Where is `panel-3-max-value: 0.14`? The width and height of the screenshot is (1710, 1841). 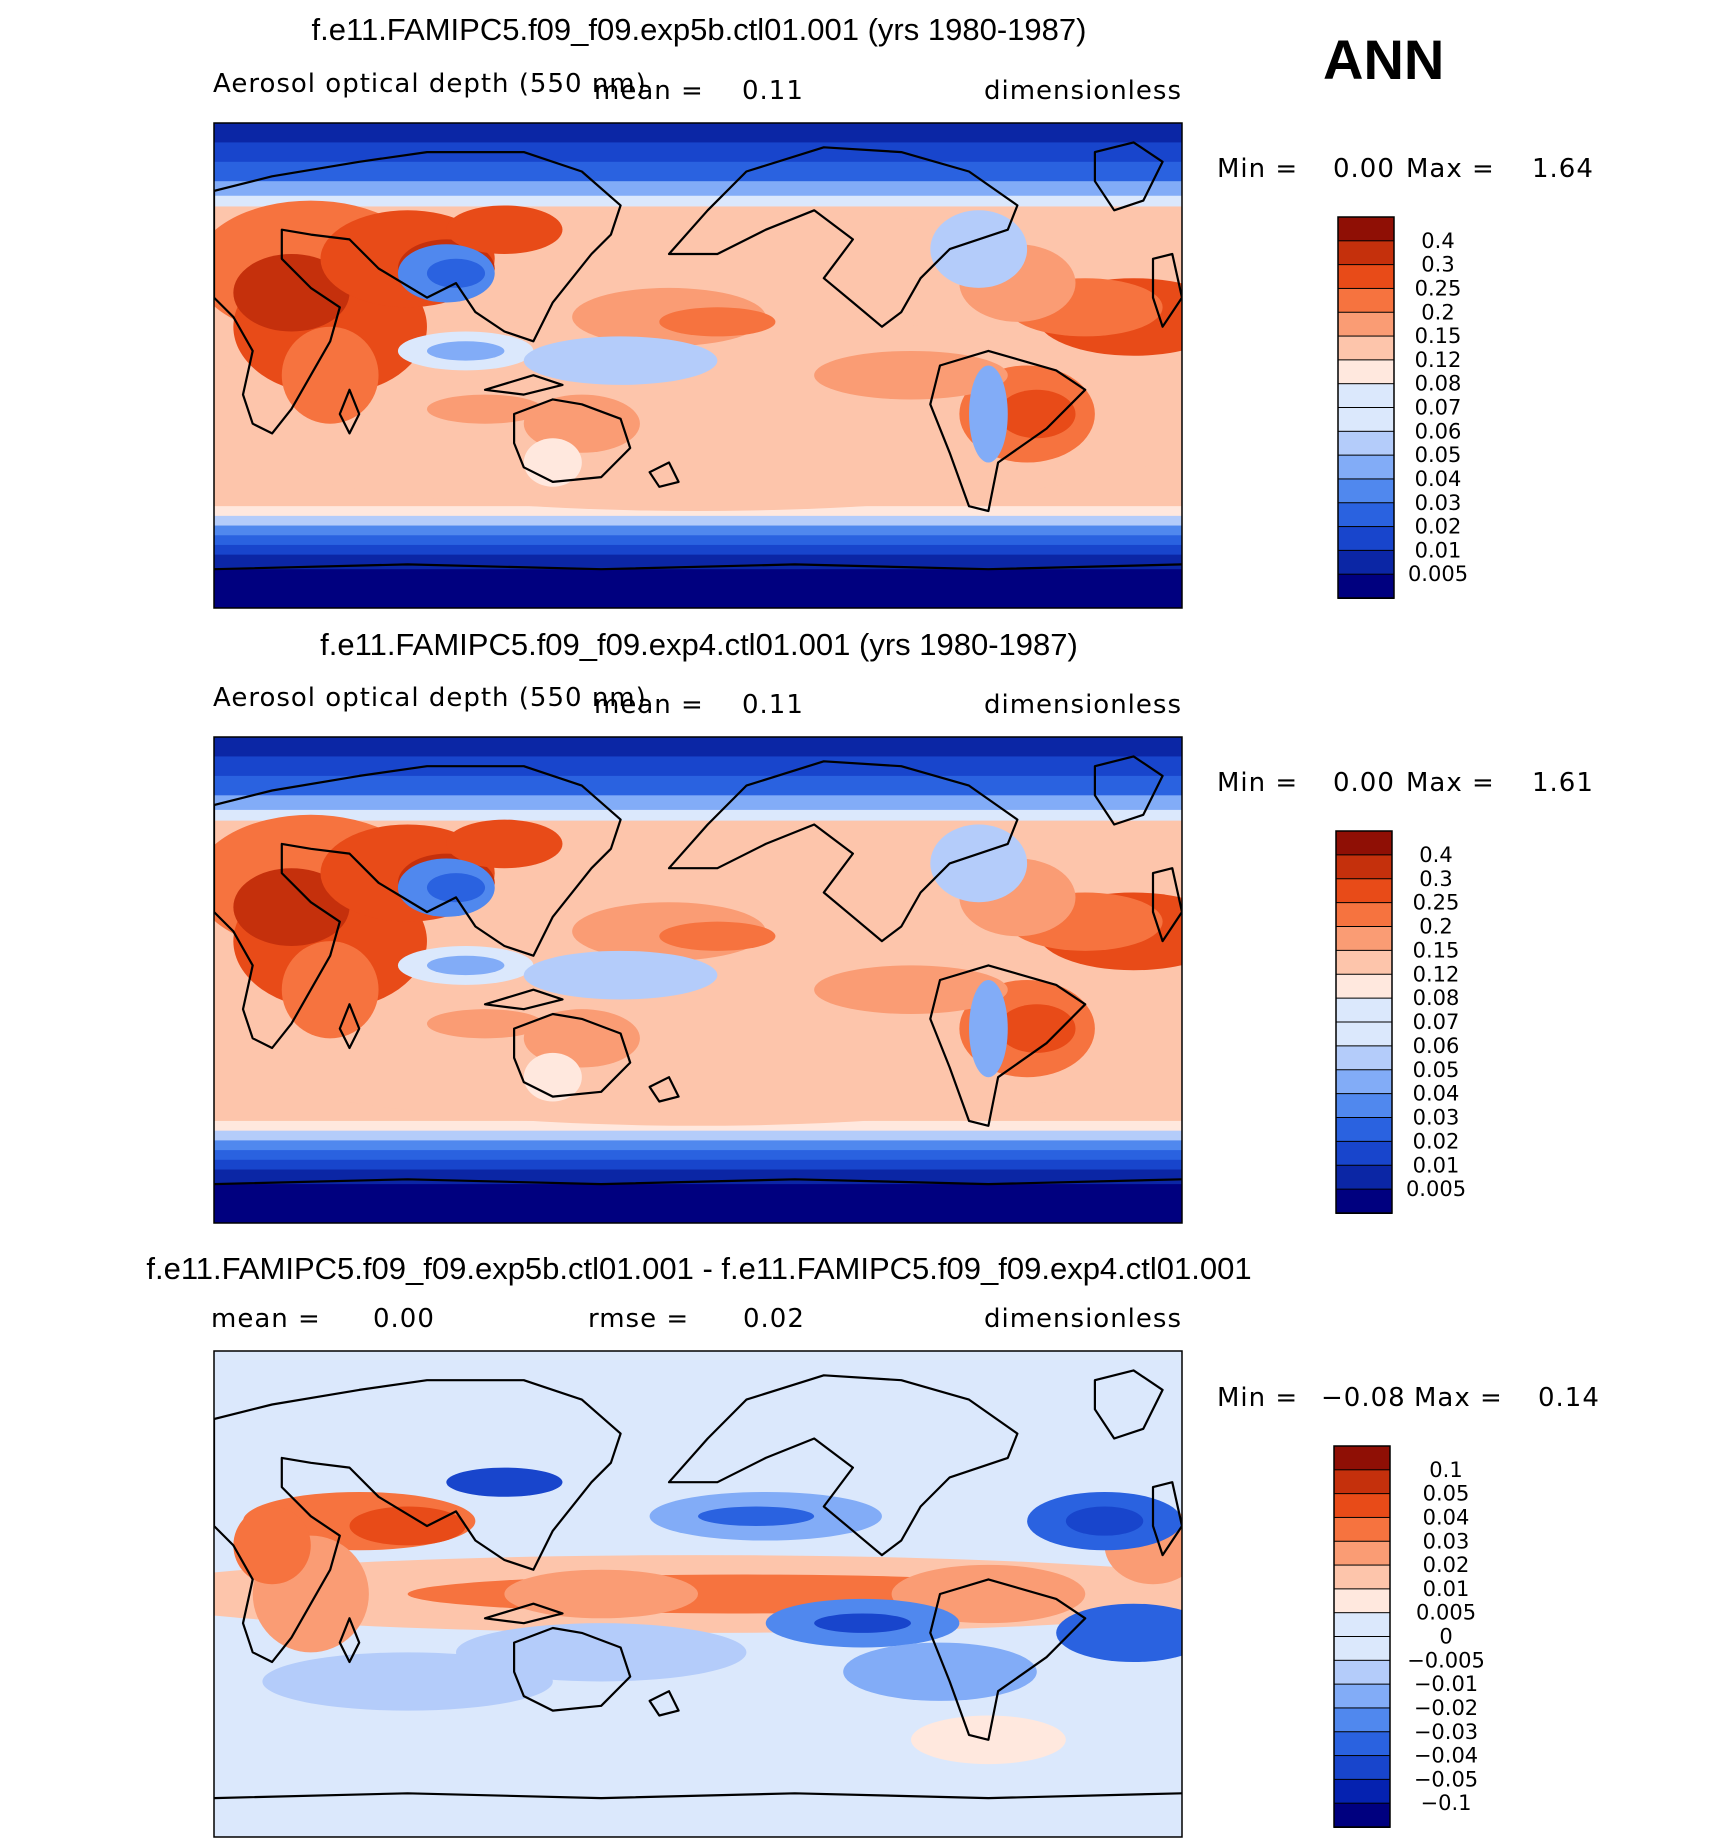
panel-3-max-value: 0.14 is located at coordinates (1569, 1398).